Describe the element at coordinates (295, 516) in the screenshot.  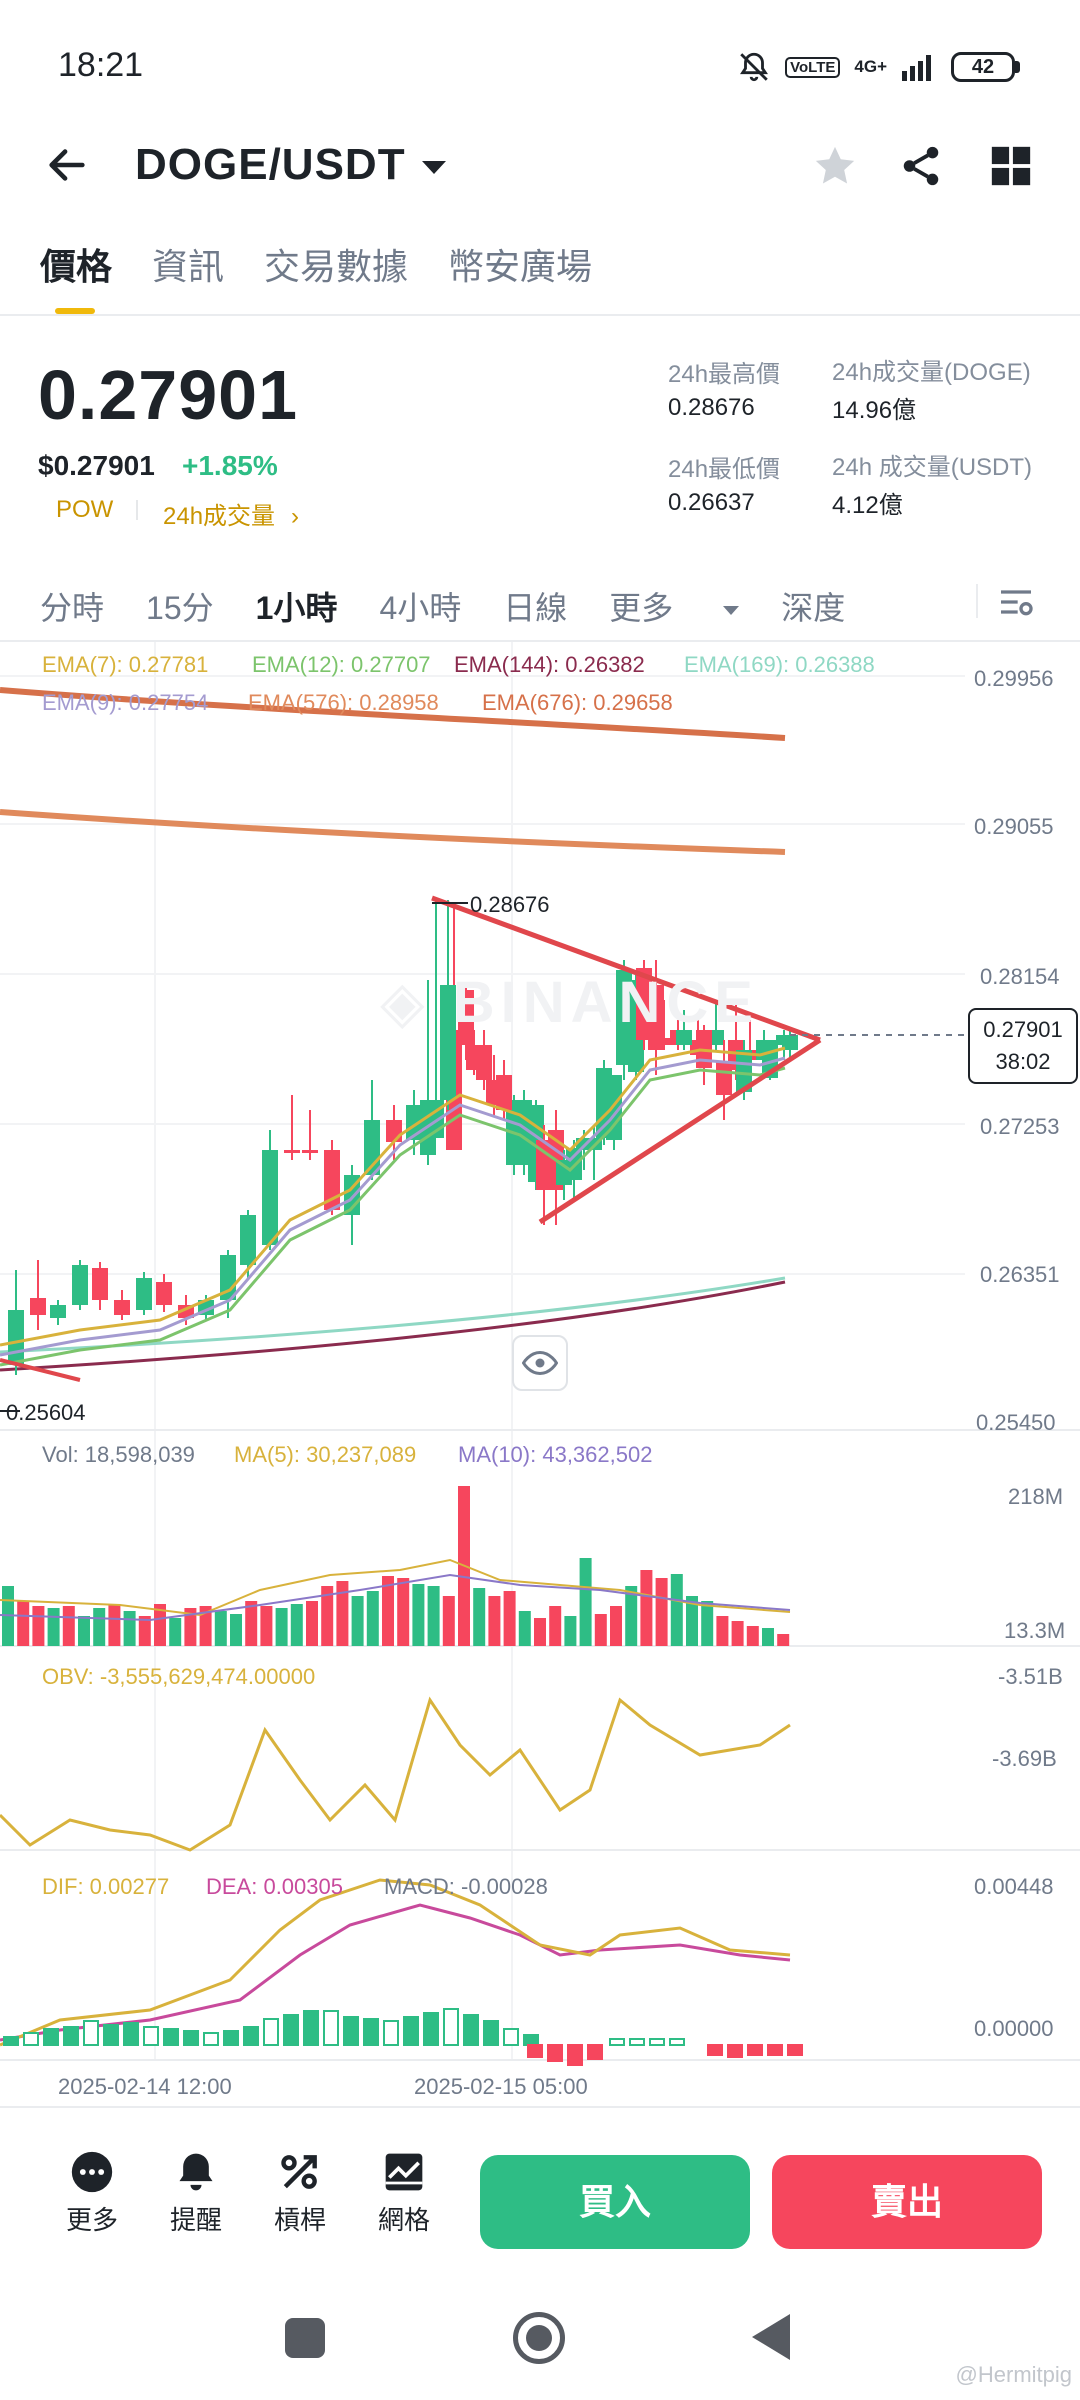
I see `chevron-right-icon: ›` at that location.